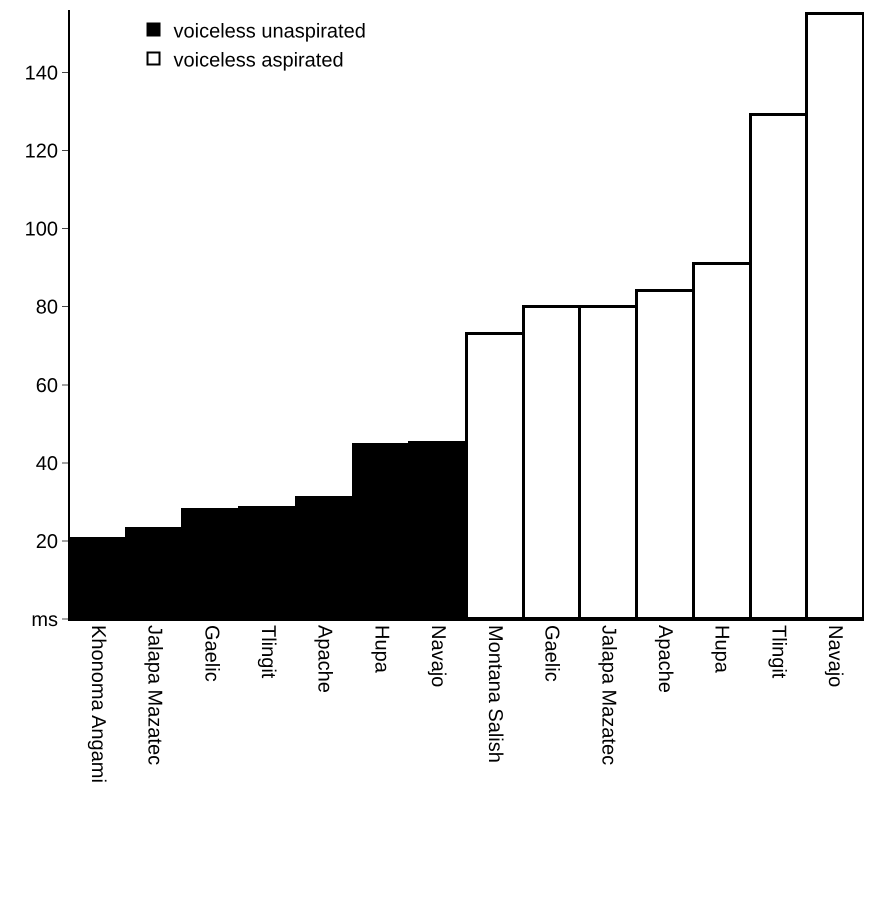  Describe the element at coordinates (47, 385) in the screenshot. I see `y-tick-label: 60` at that location.